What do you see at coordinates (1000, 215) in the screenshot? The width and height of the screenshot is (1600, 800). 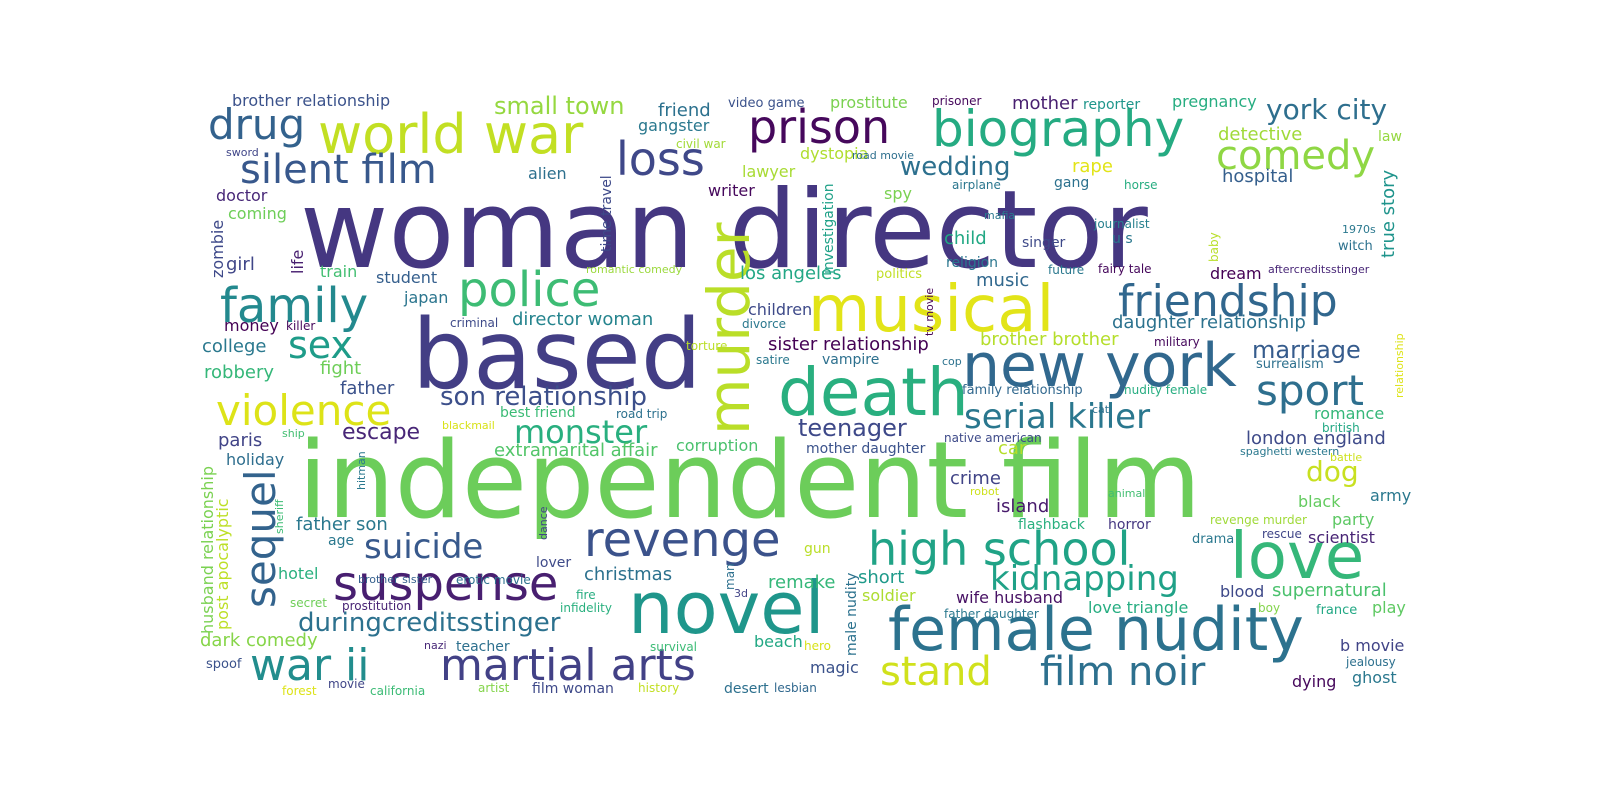 I see `word: mafia` at bounding box center [1000, 215].